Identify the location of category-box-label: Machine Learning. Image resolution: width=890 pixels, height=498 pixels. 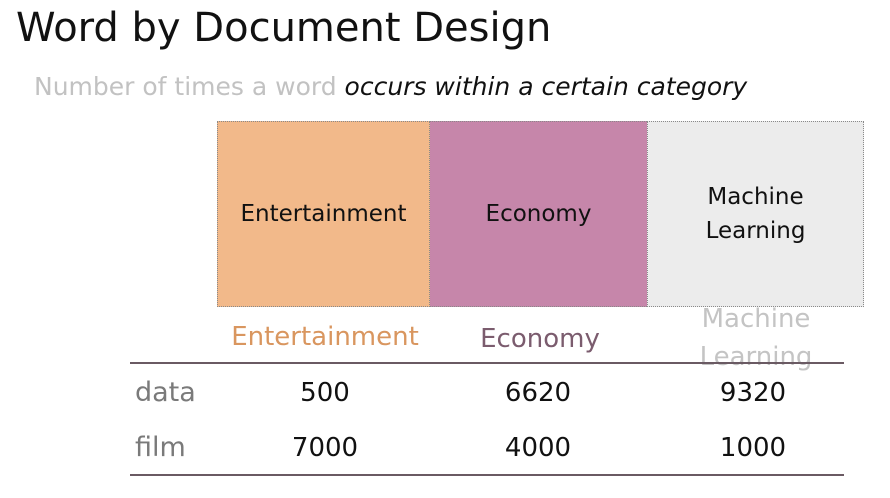
(755, 214).